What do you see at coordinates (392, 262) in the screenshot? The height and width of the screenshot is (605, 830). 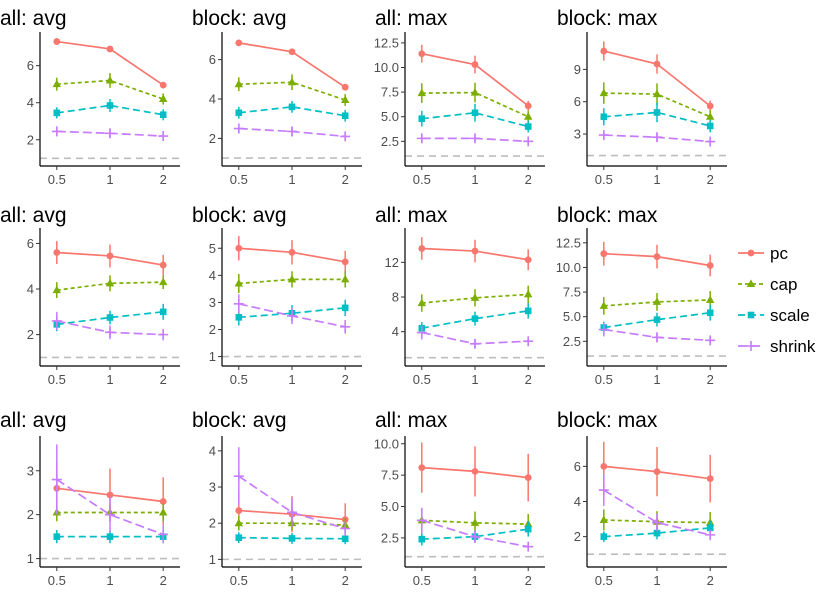 I see `y-tick-label: 12` at bounding box center [392, 262].